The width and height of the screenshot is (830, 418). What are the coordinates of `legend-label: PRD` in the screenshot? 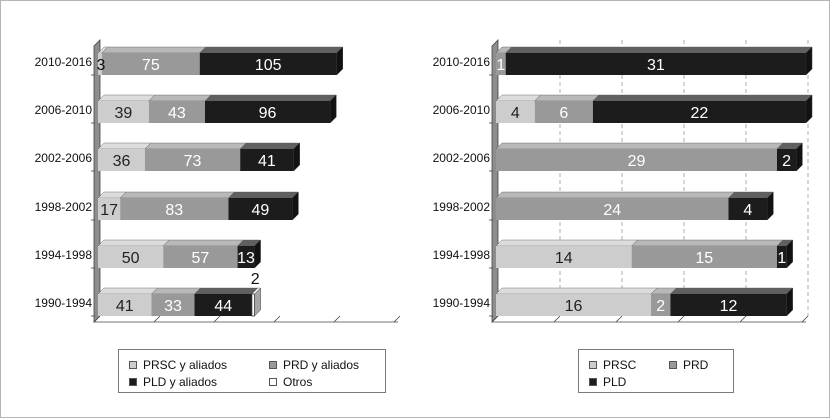 It's located at (696, 365).